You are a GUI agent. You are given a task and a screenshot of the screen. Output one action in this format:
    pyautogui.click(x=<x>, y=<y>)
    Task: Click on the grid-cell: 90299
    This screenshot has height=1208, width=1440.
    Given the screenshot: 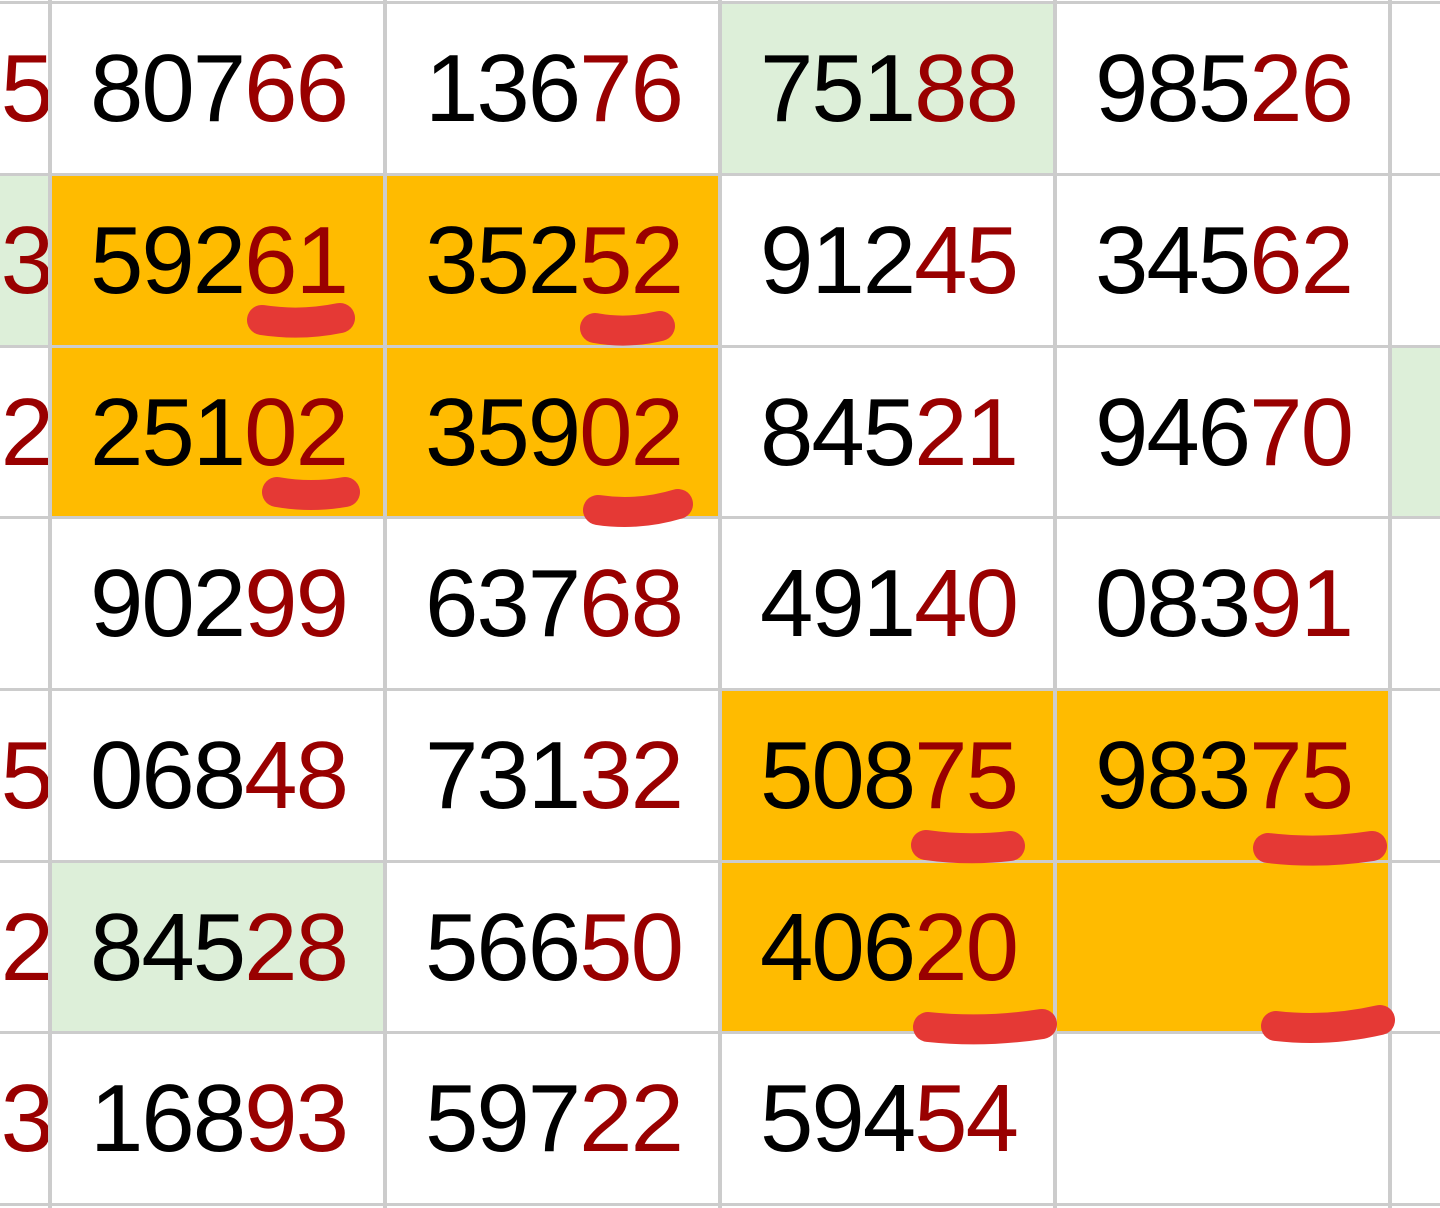 What is the action you would take?
    pyautogui.click(x=217, y=604)
    